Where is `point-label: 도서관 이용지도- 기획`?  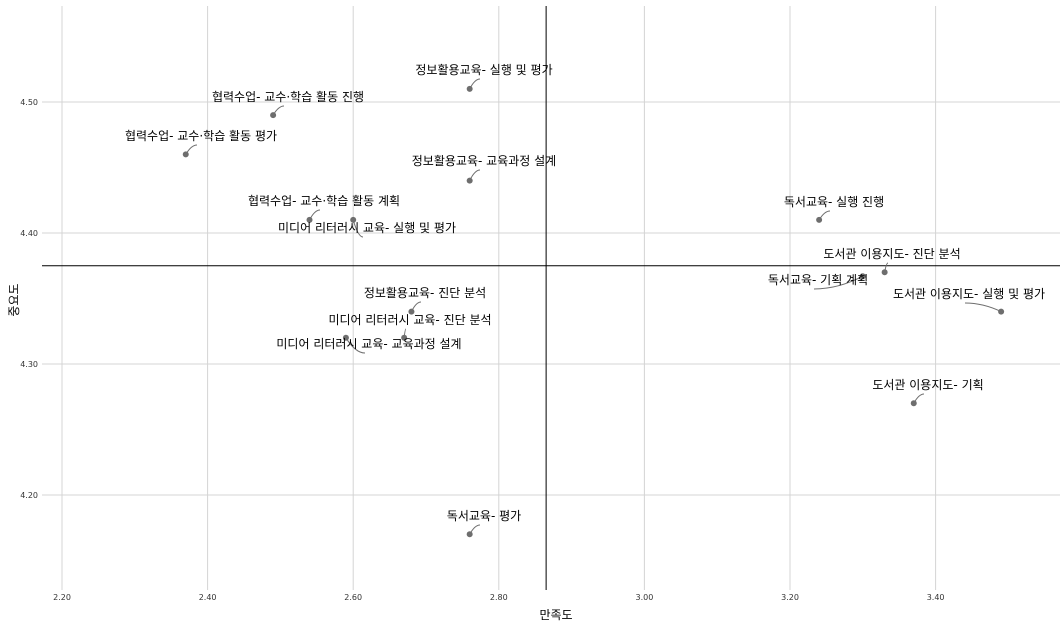
point-label: 도서관 이용지도- 기획 is located at coordinates (927, 385).